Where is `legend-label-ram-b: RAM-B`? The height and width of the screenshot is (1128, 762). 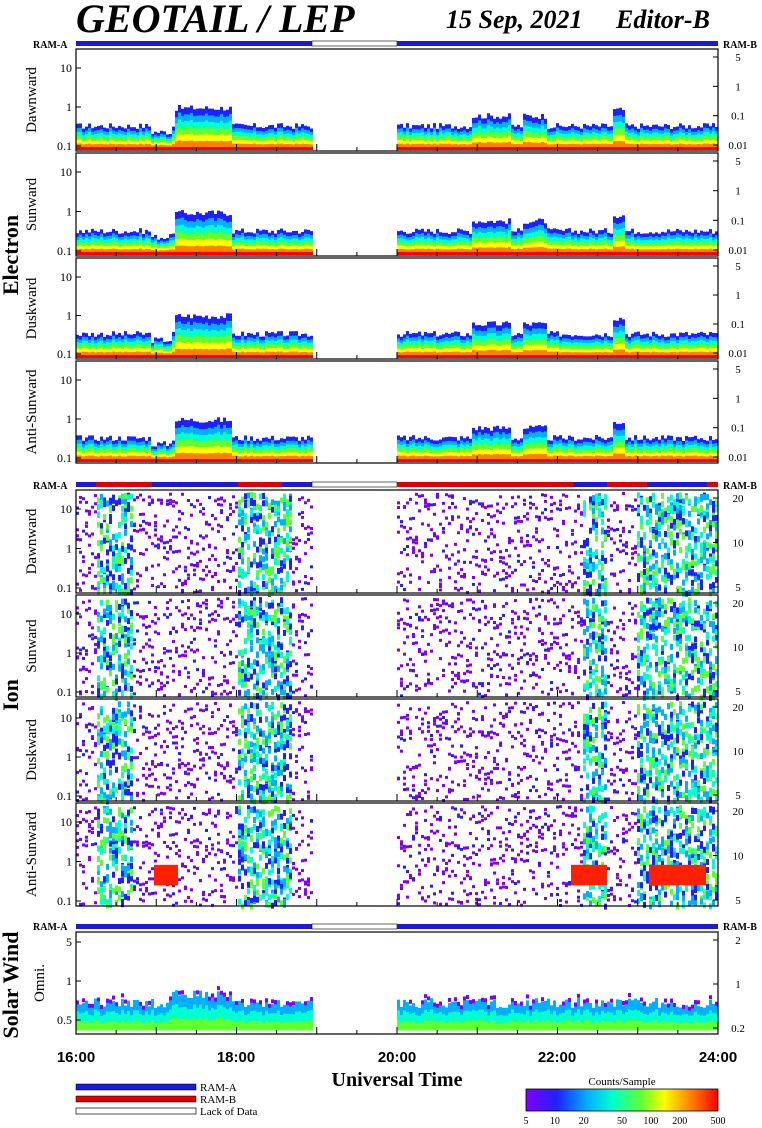 legend-label-ram-b: RAM-B is located at coordinates (218, 1100).